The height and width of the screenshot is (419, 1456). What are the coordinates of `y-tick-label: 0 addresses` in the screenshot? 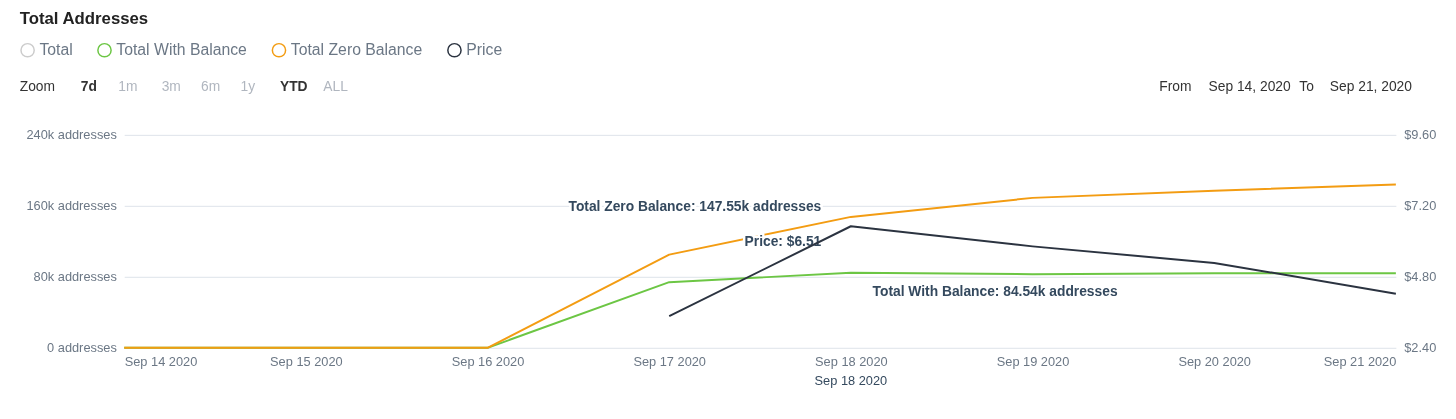 It's located at (82, 348).